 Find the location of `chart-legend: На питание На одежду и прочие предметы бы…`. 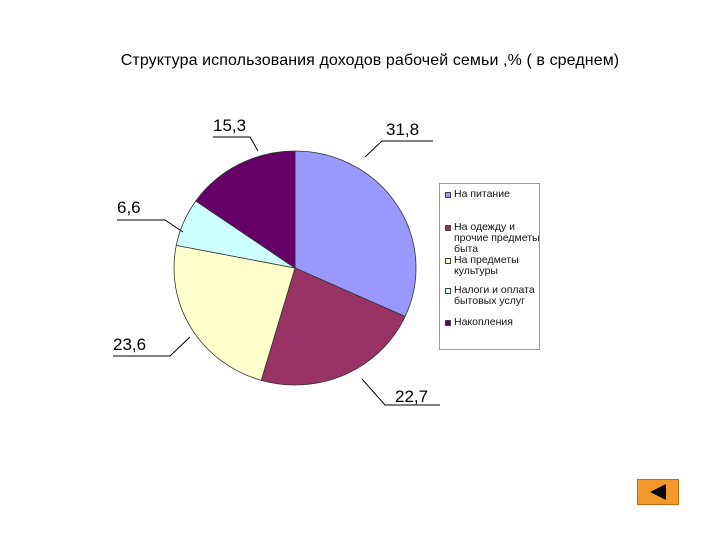

chart-legend: На питание На одежду и прочие предметы бы… is located at coordinates (489, 266).